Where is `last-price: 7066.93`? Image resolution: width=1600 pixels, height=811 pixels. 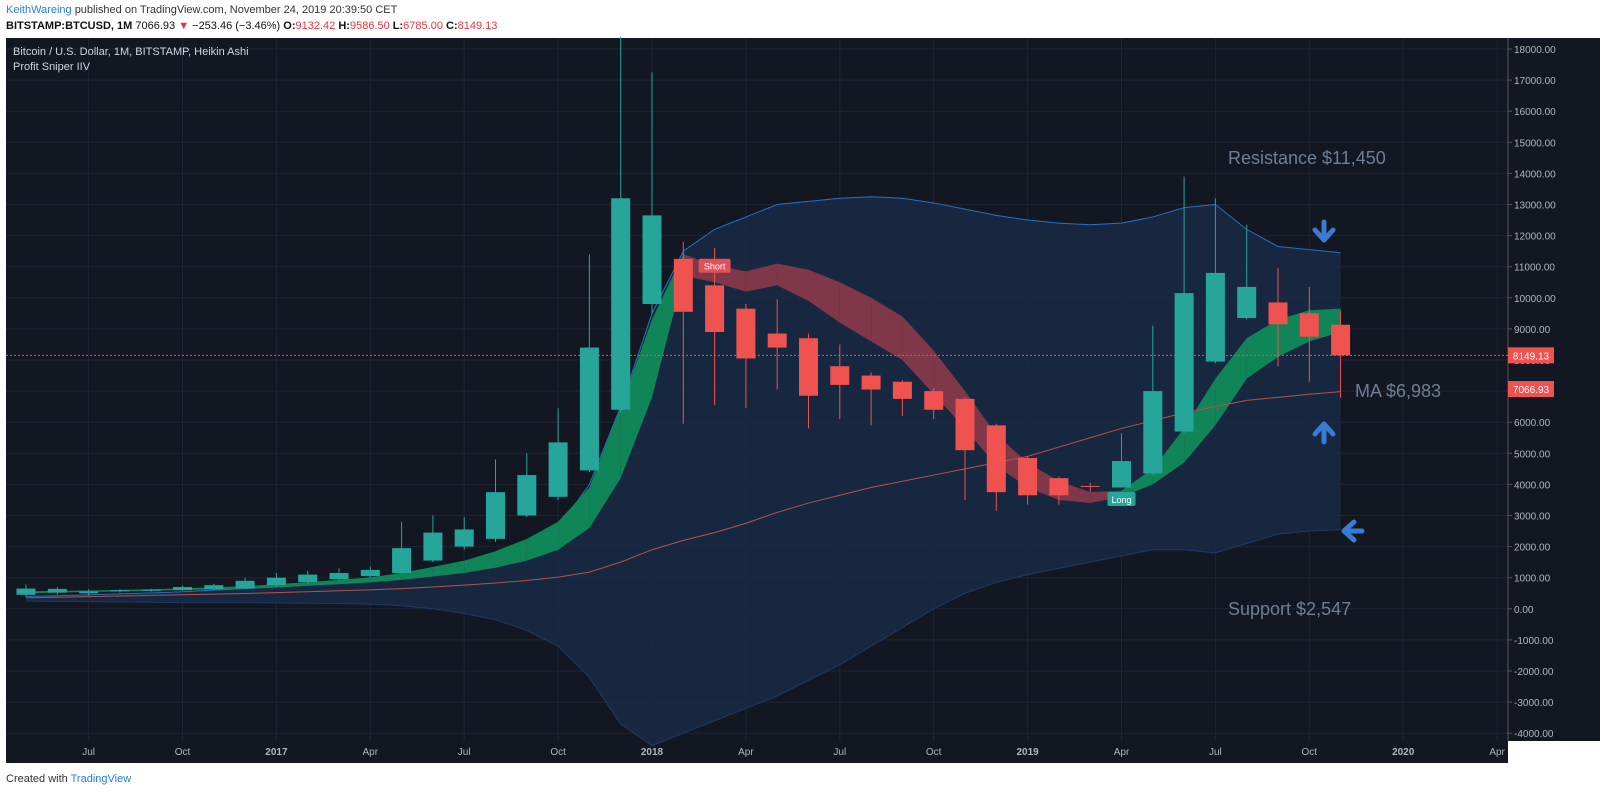
last-price: 7066.93 is located at coordinates (155, 26).